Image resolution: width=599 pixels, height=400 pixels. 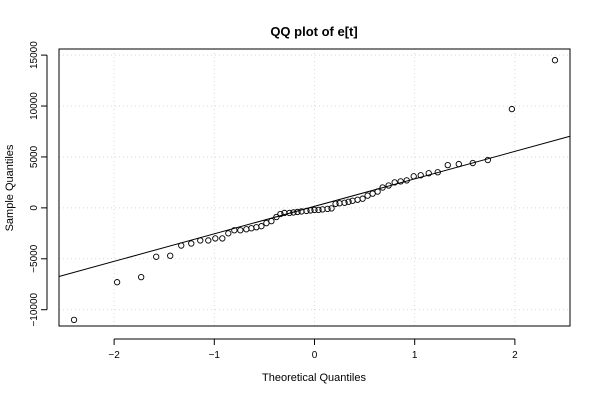 I want to click on y-tick-label-4: 10000, so click(x=34, y=106).